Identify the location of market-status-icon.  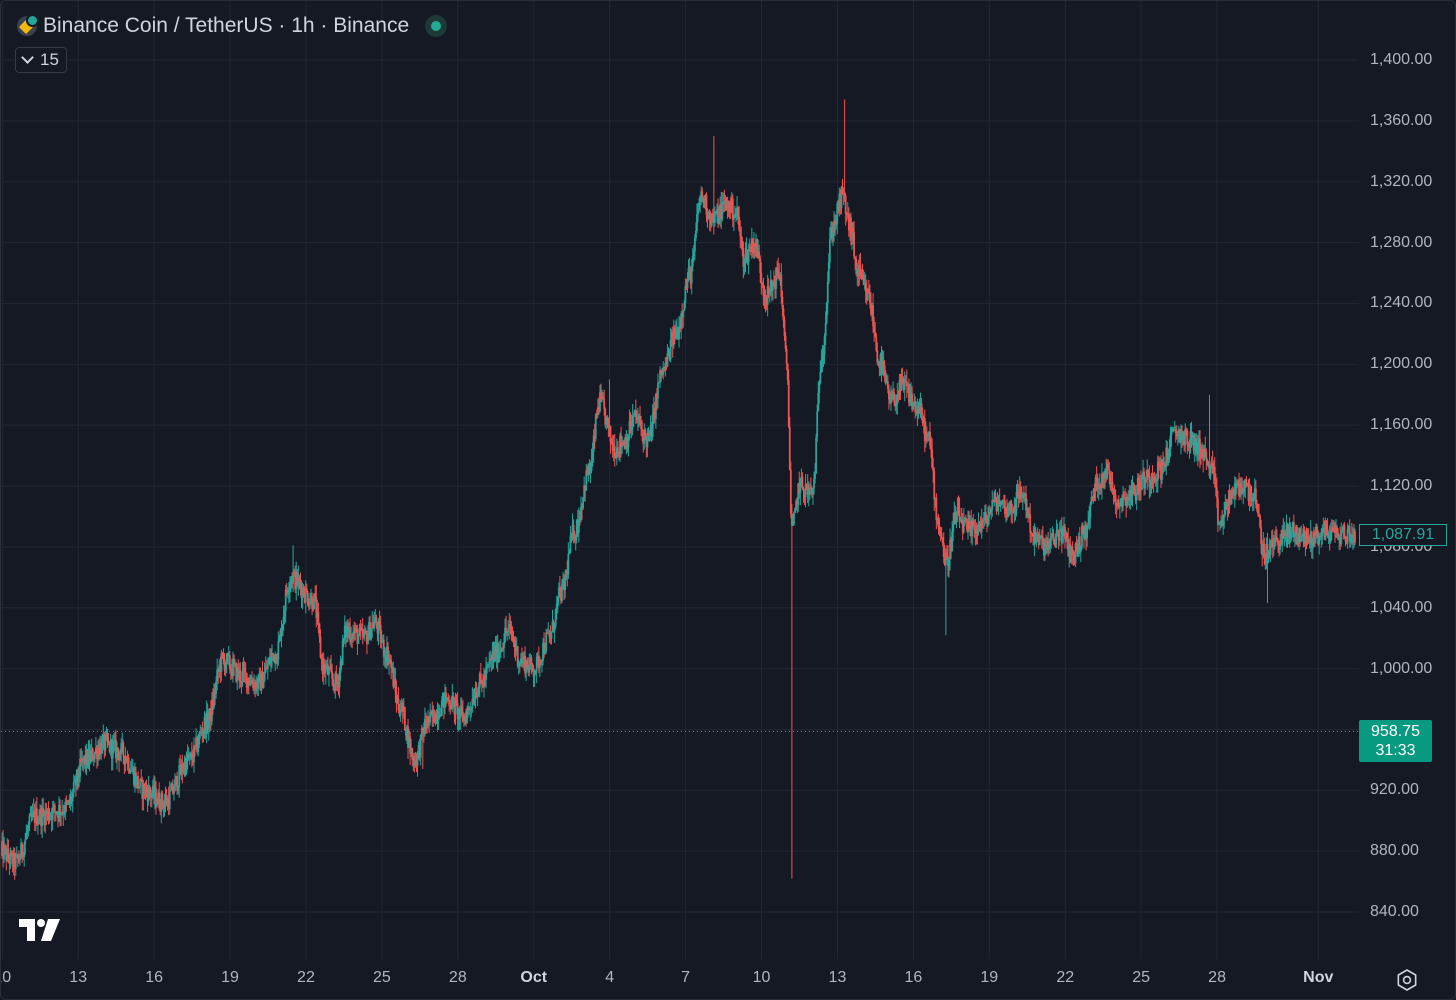
(436, 26).